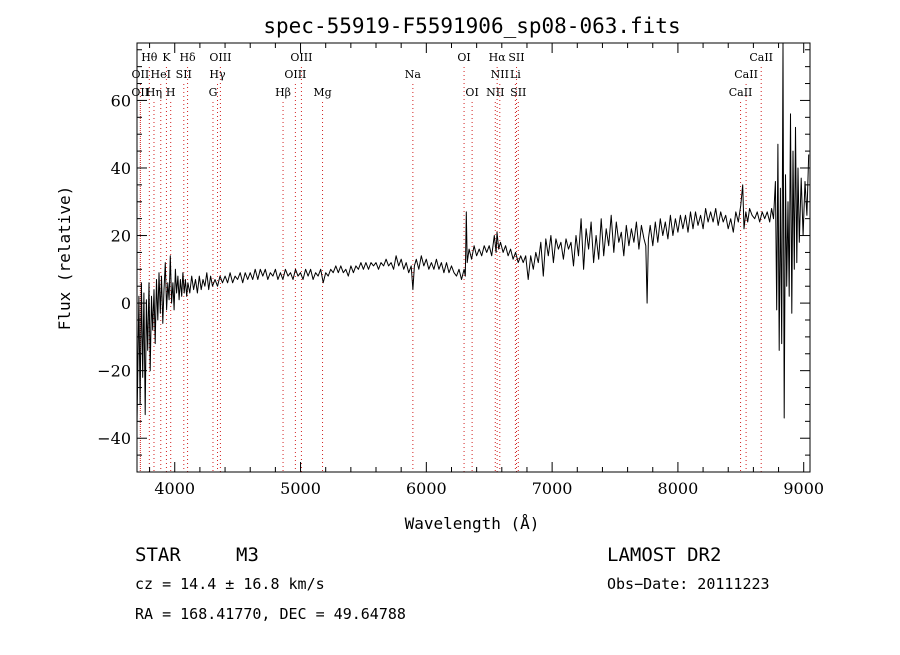 Image resolution: width=900 pixels, height=655 pixels. What do you see at coordinates (489, 488) in the screenshot?
I see `x-tick-labels: 4000 5000 6000 7000 8000 9000` at bounding box center [489, 488].